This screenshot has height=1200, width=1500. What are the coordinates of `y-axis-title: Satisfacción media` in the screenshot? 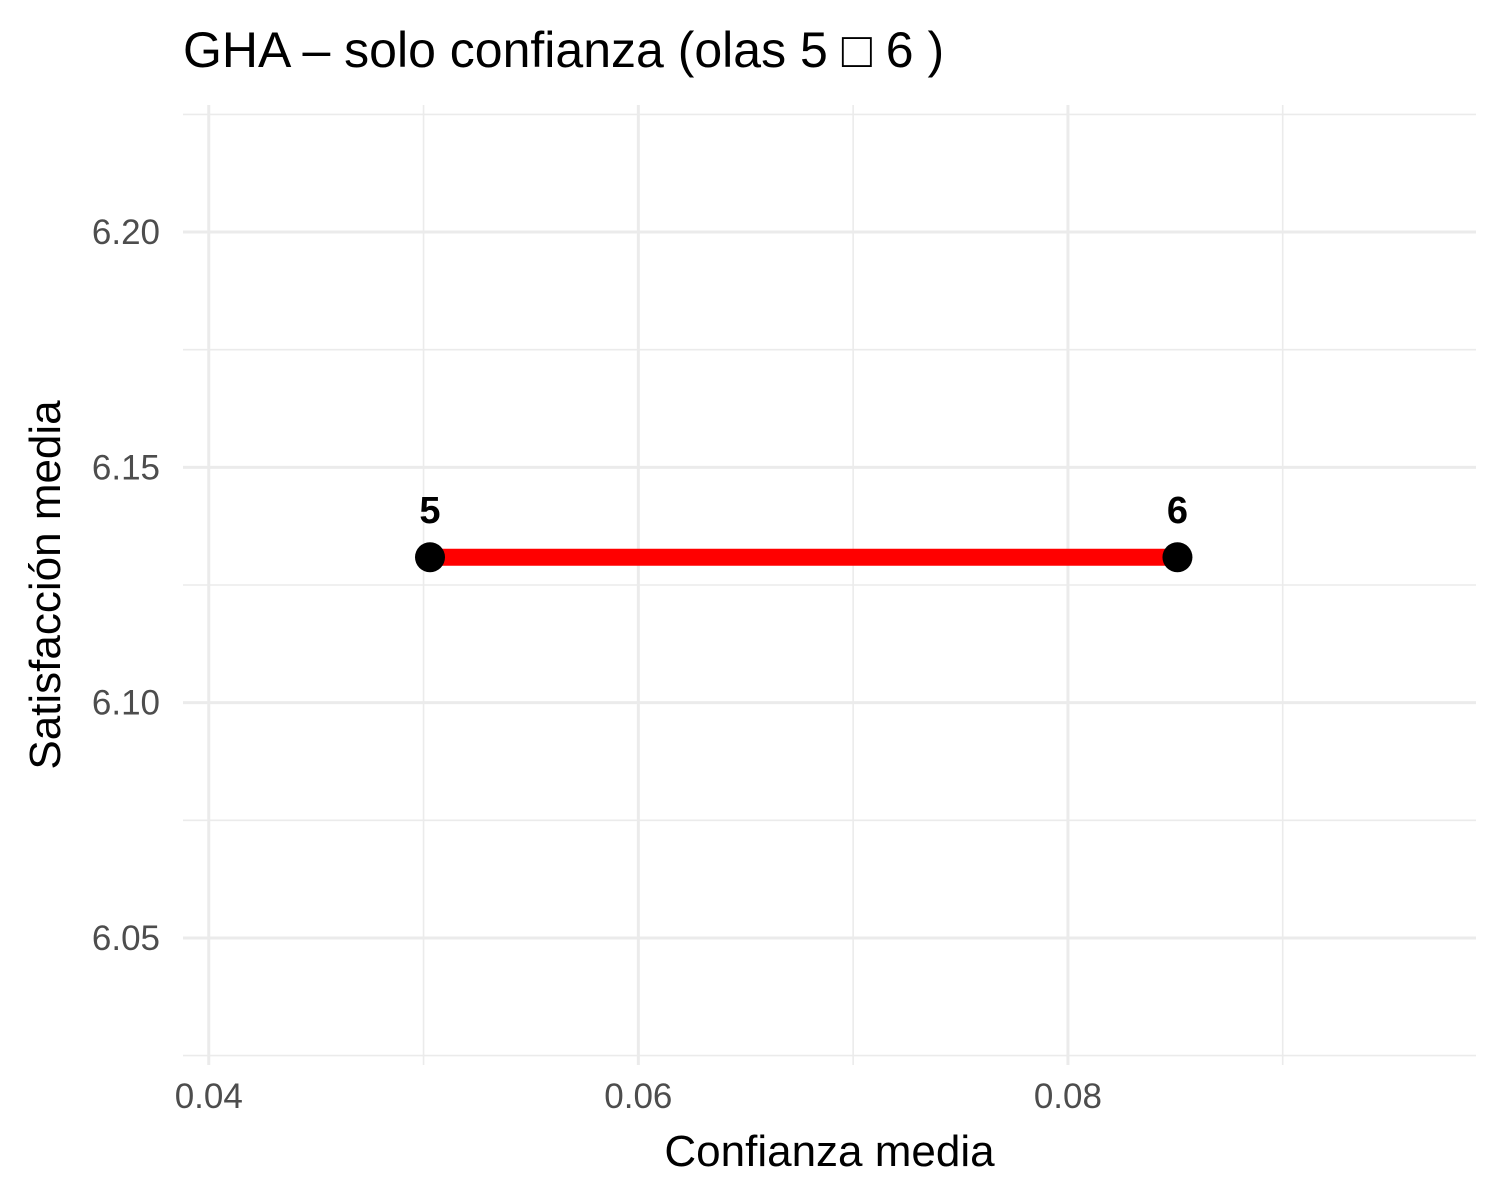 It's located at (45, 585).